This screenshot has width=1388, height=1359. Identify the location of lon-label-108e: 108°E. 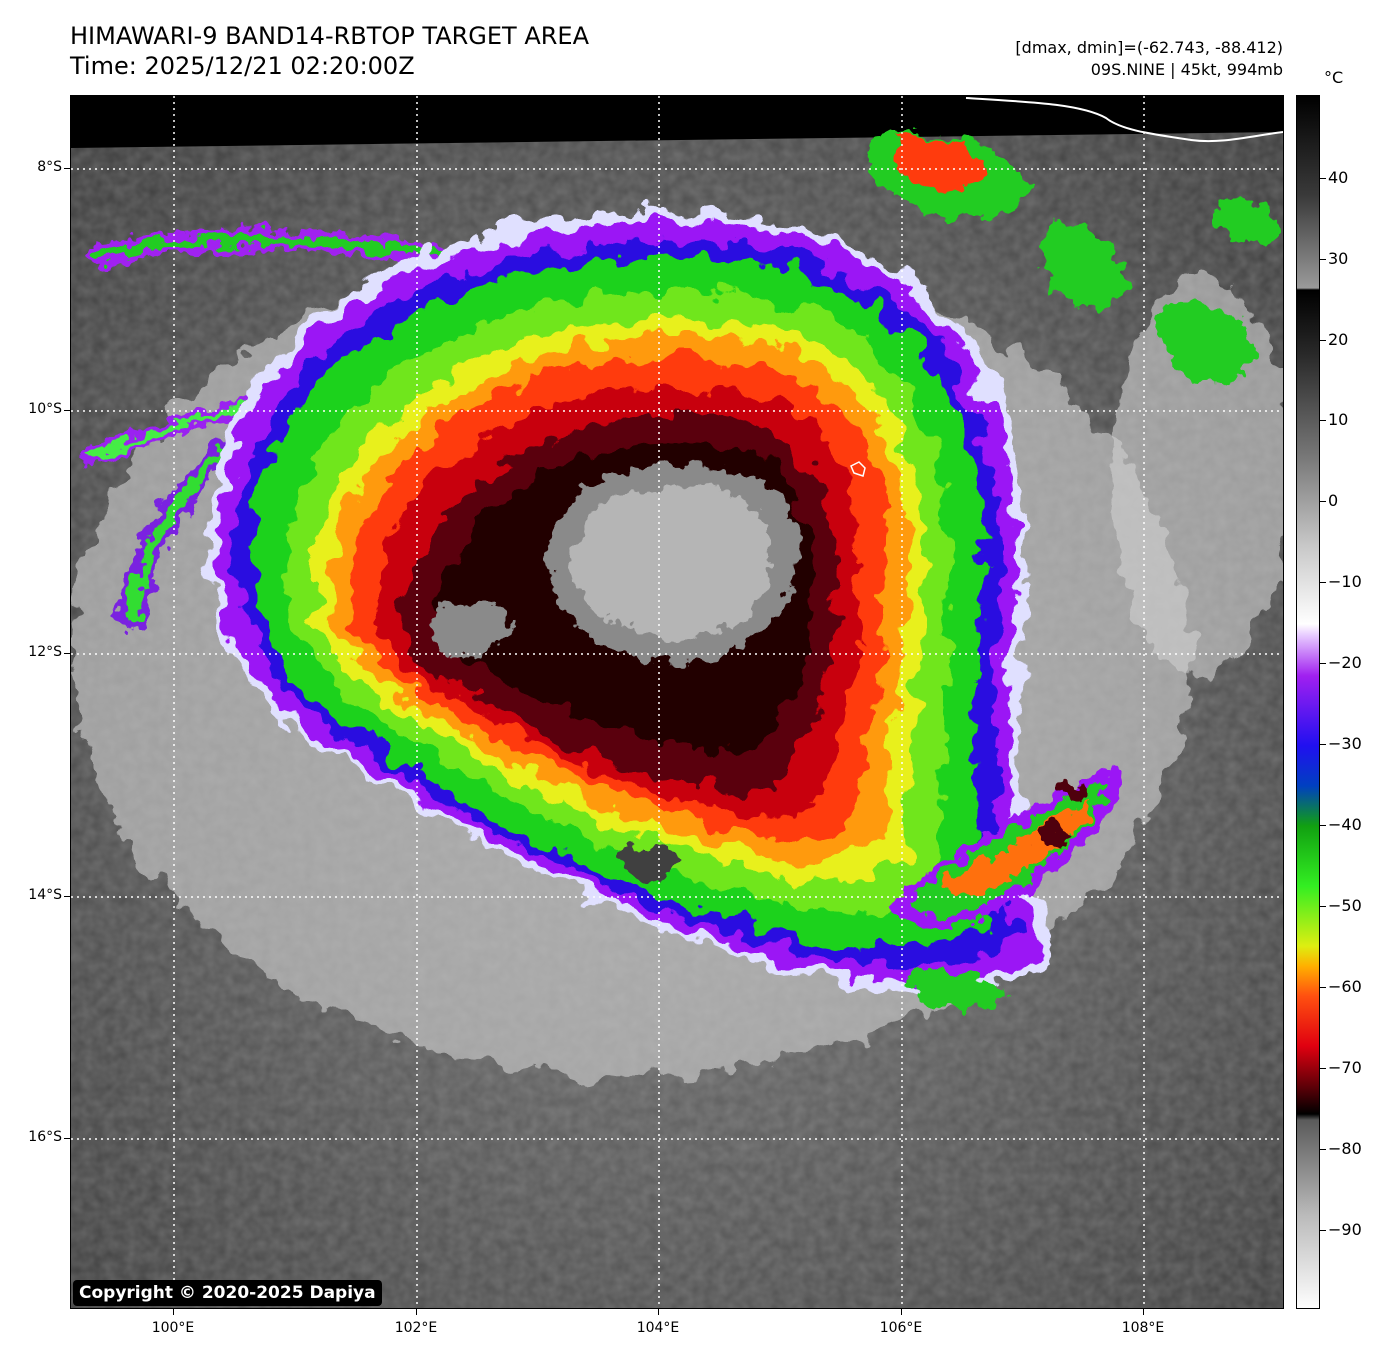
(1143, 1328).